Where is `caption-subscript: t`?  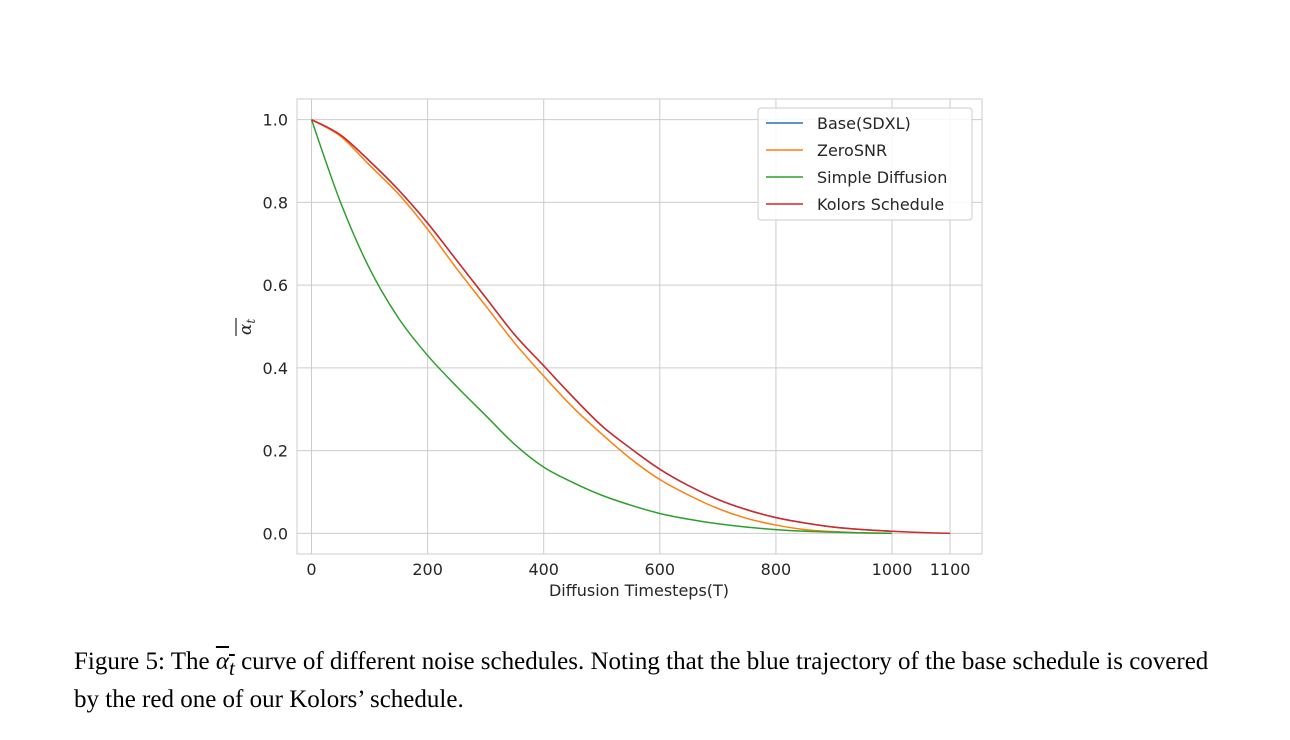
caption-subscript: t is located at coordinates (232, 668).